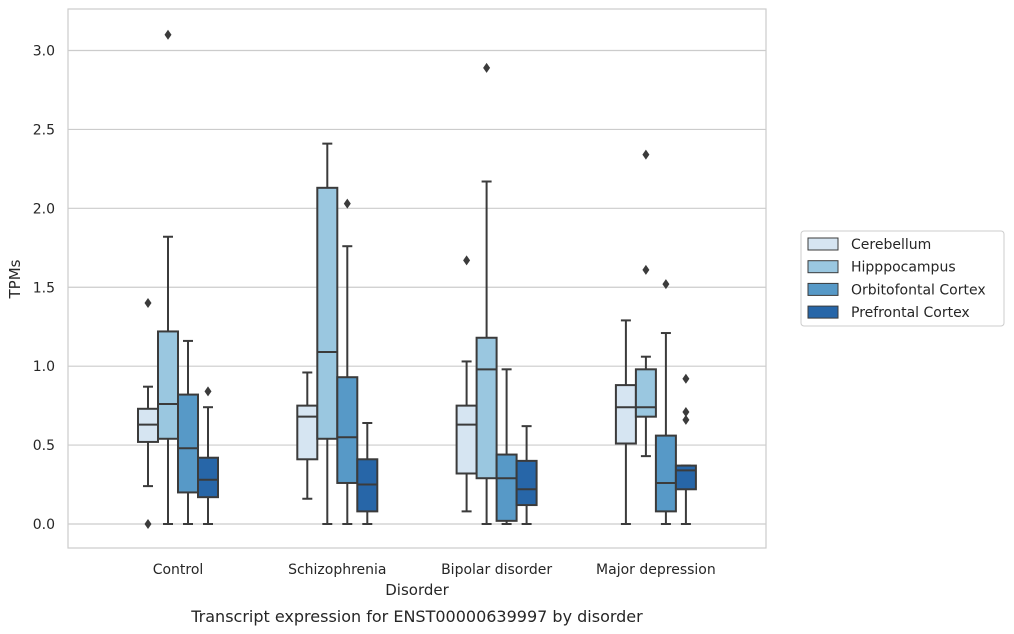 The height and width of the screenshot is (634, 1014). What do you see at coordinates (44, 52) in the screenshot?
I see `y-tick-label: 3.0` at bounding box center [44, 52].